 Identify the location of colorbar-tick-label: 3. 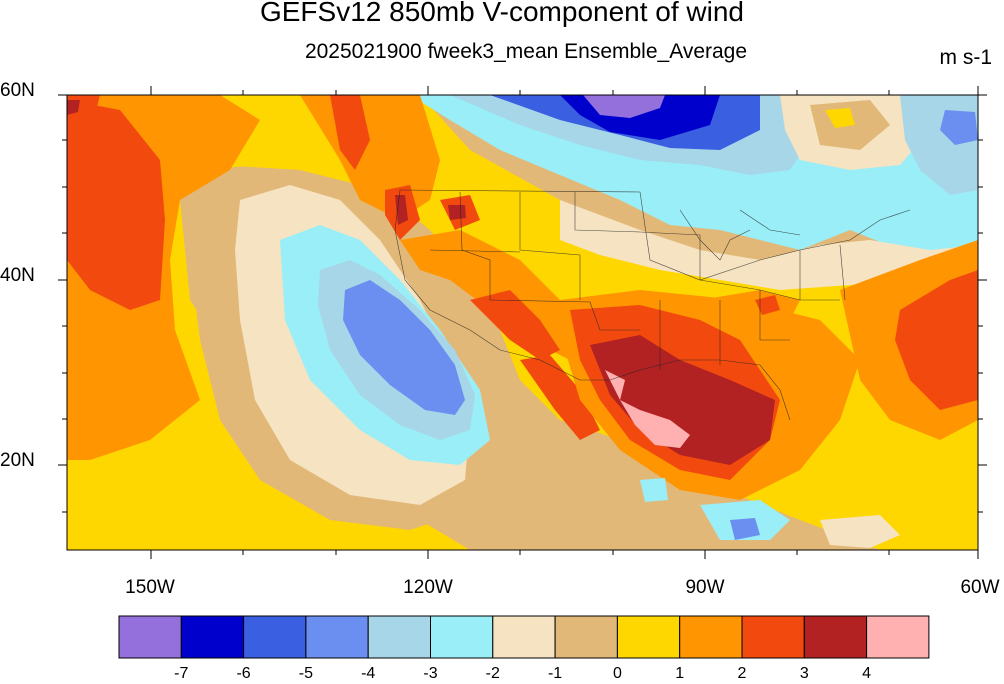
(804, 673).